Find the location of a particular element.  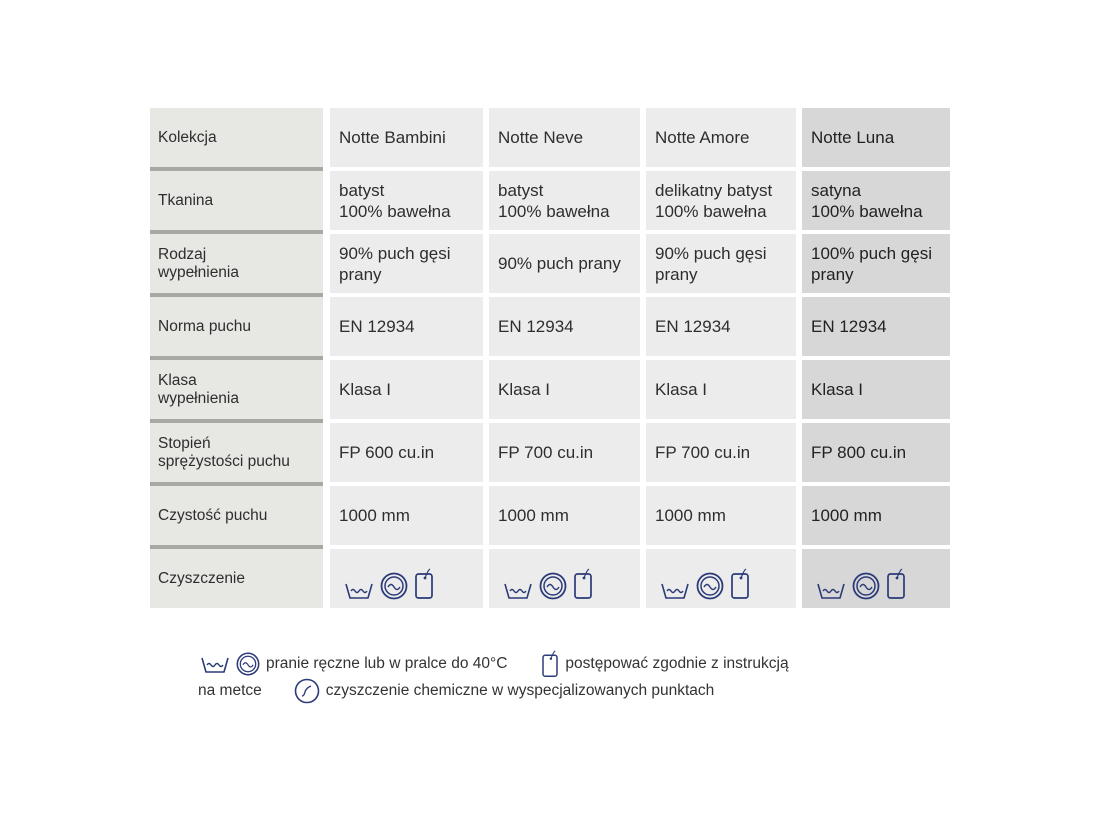

row-label: Rodzaj wypełnienia is located at coordinates (236, 263).